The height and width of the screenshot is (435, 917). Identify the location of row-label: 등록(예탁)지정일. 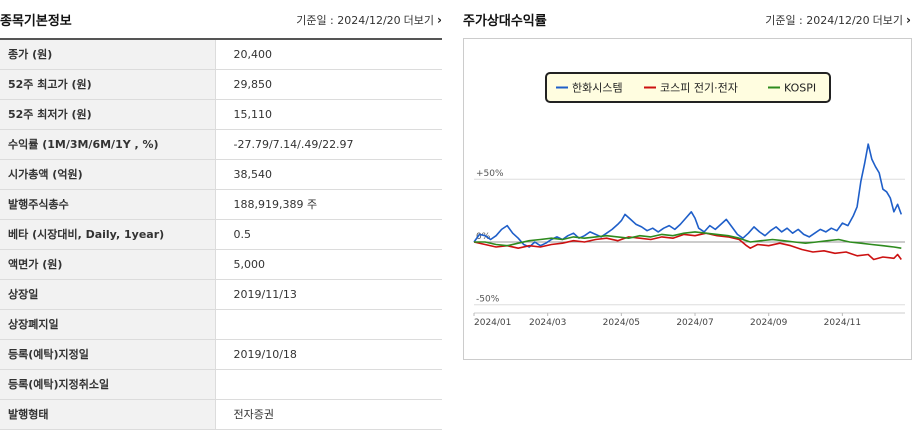
(108, 354).